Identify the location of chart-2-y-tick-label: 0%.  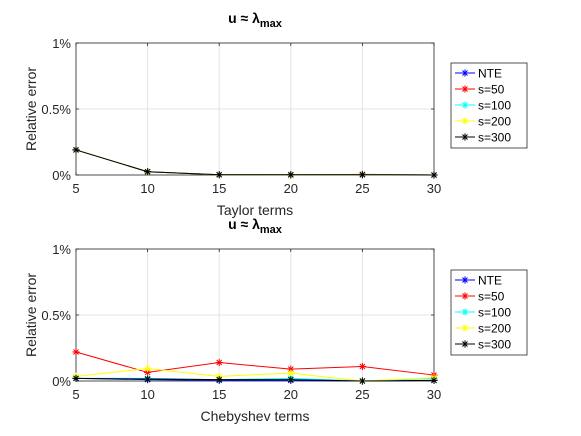
(61, 381).